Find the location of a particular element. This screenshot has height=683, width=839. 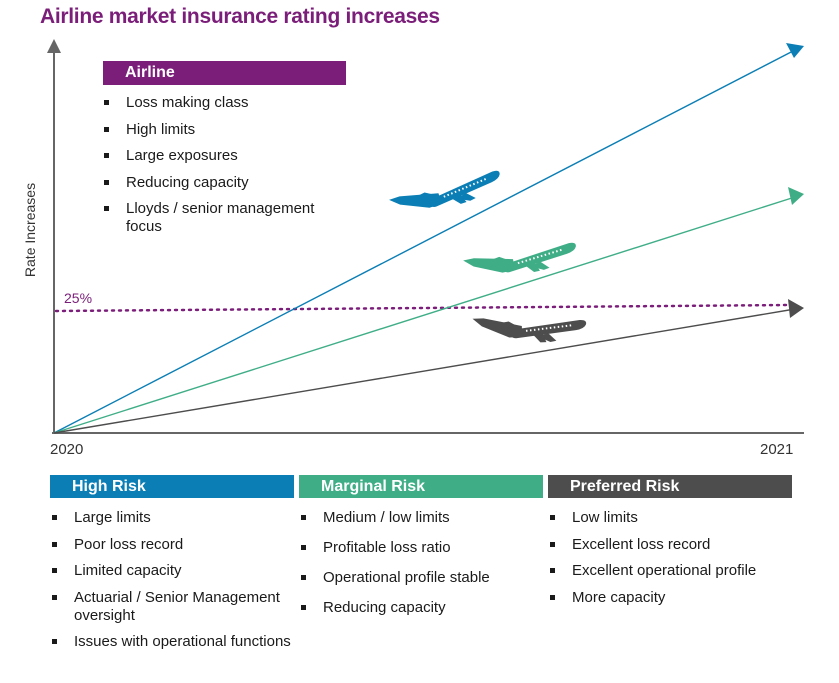

list-item: Poor loss record is located at coordinates (172, 545).